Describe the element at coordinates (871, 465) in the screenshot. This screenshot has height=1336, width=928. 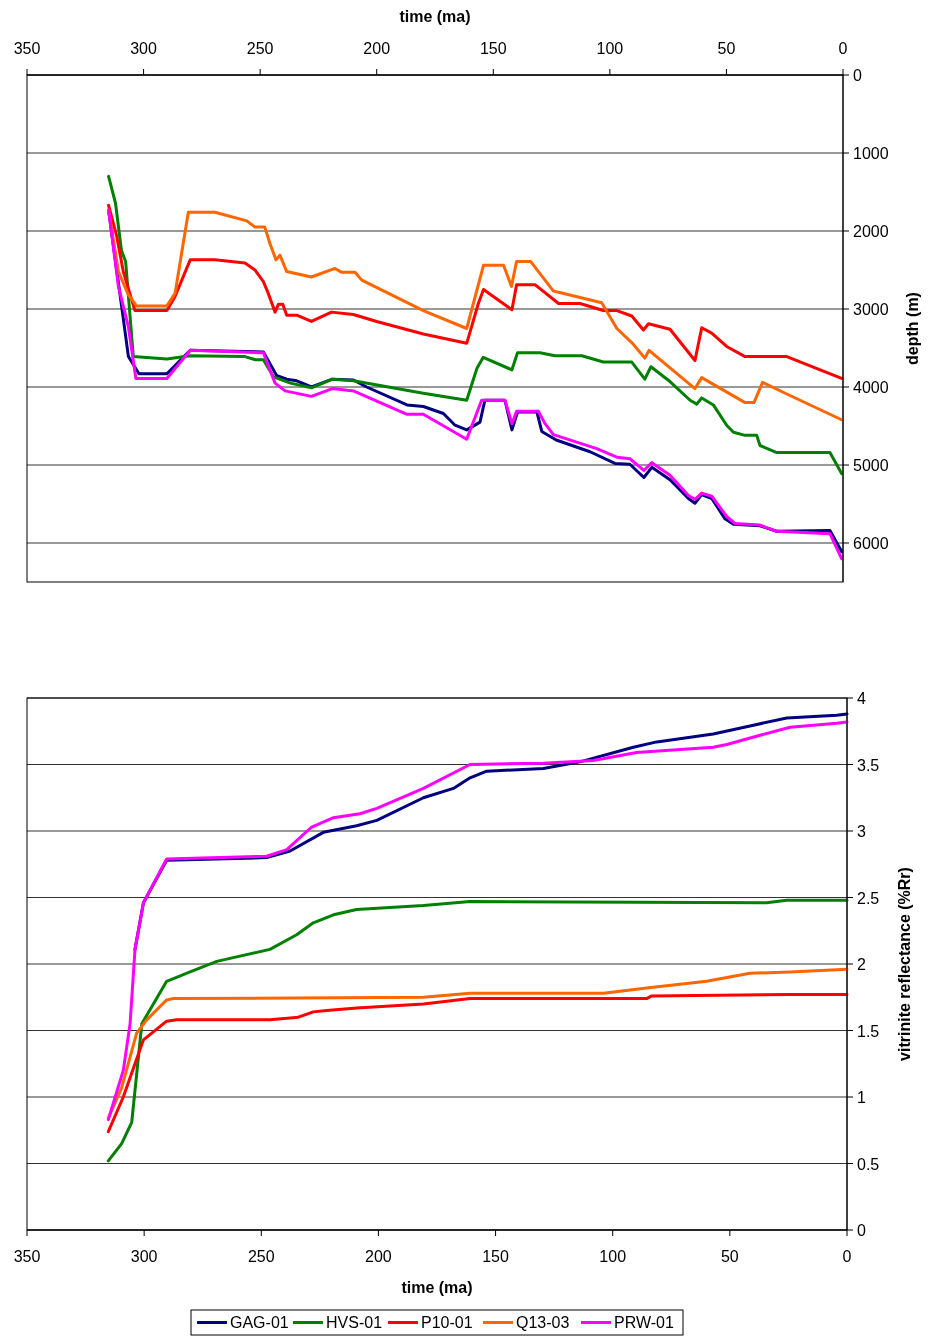
I see `y-tick-label: 5000` at that location.